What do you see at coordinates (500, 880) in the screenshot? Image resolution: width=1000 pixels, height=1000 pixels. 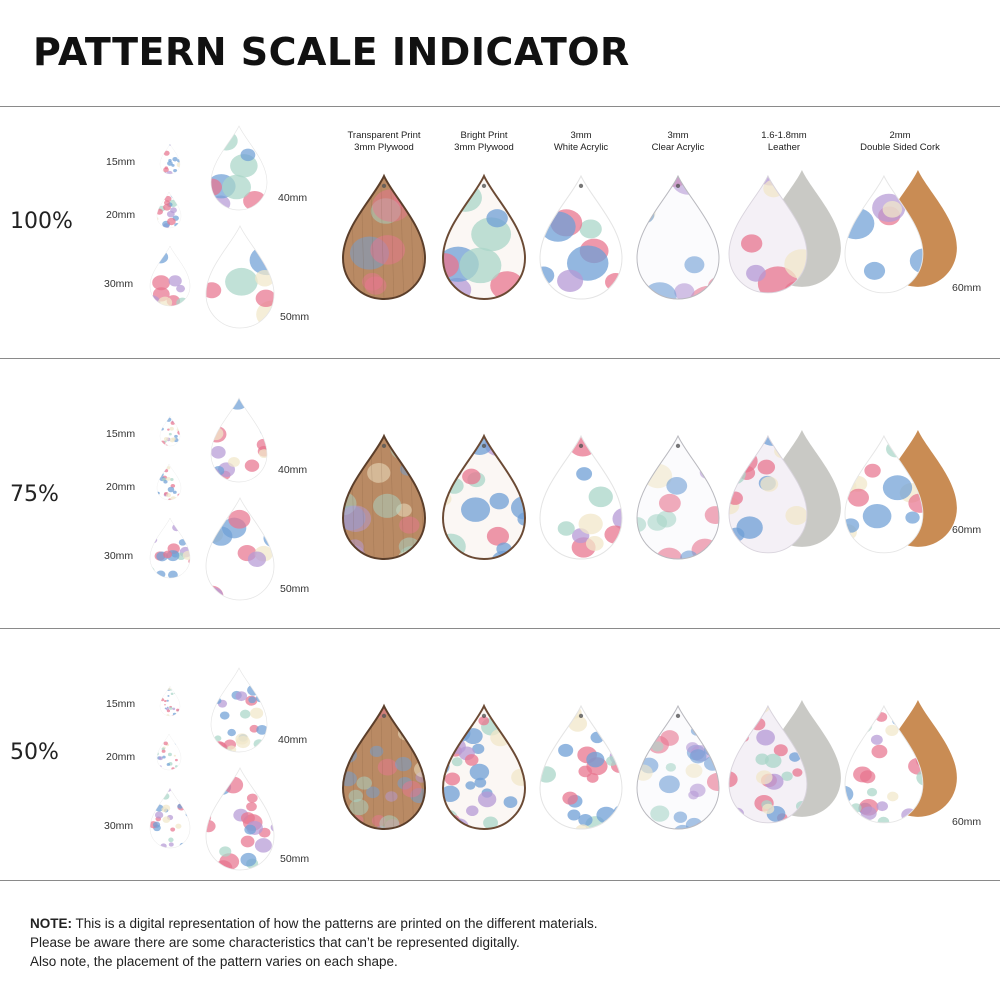 I see `divider-bottom` at bounding box center [500, 880].